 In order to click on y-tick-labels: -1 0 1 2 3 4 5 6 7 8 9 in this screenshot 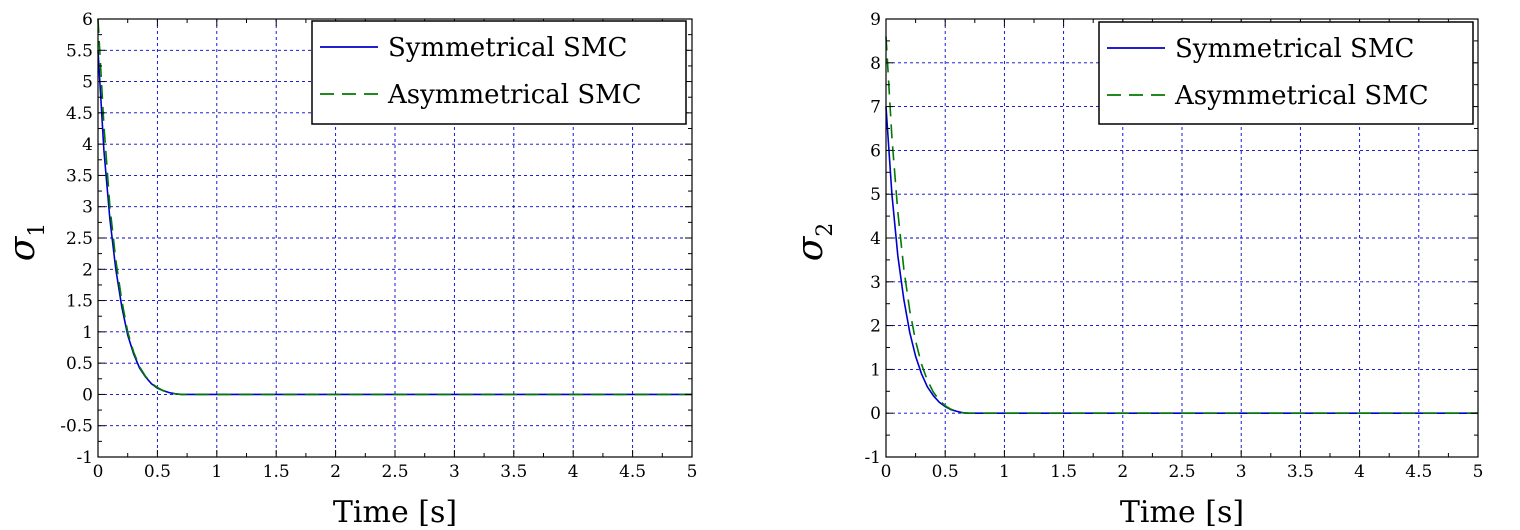, I will do `click(872, 239)`.